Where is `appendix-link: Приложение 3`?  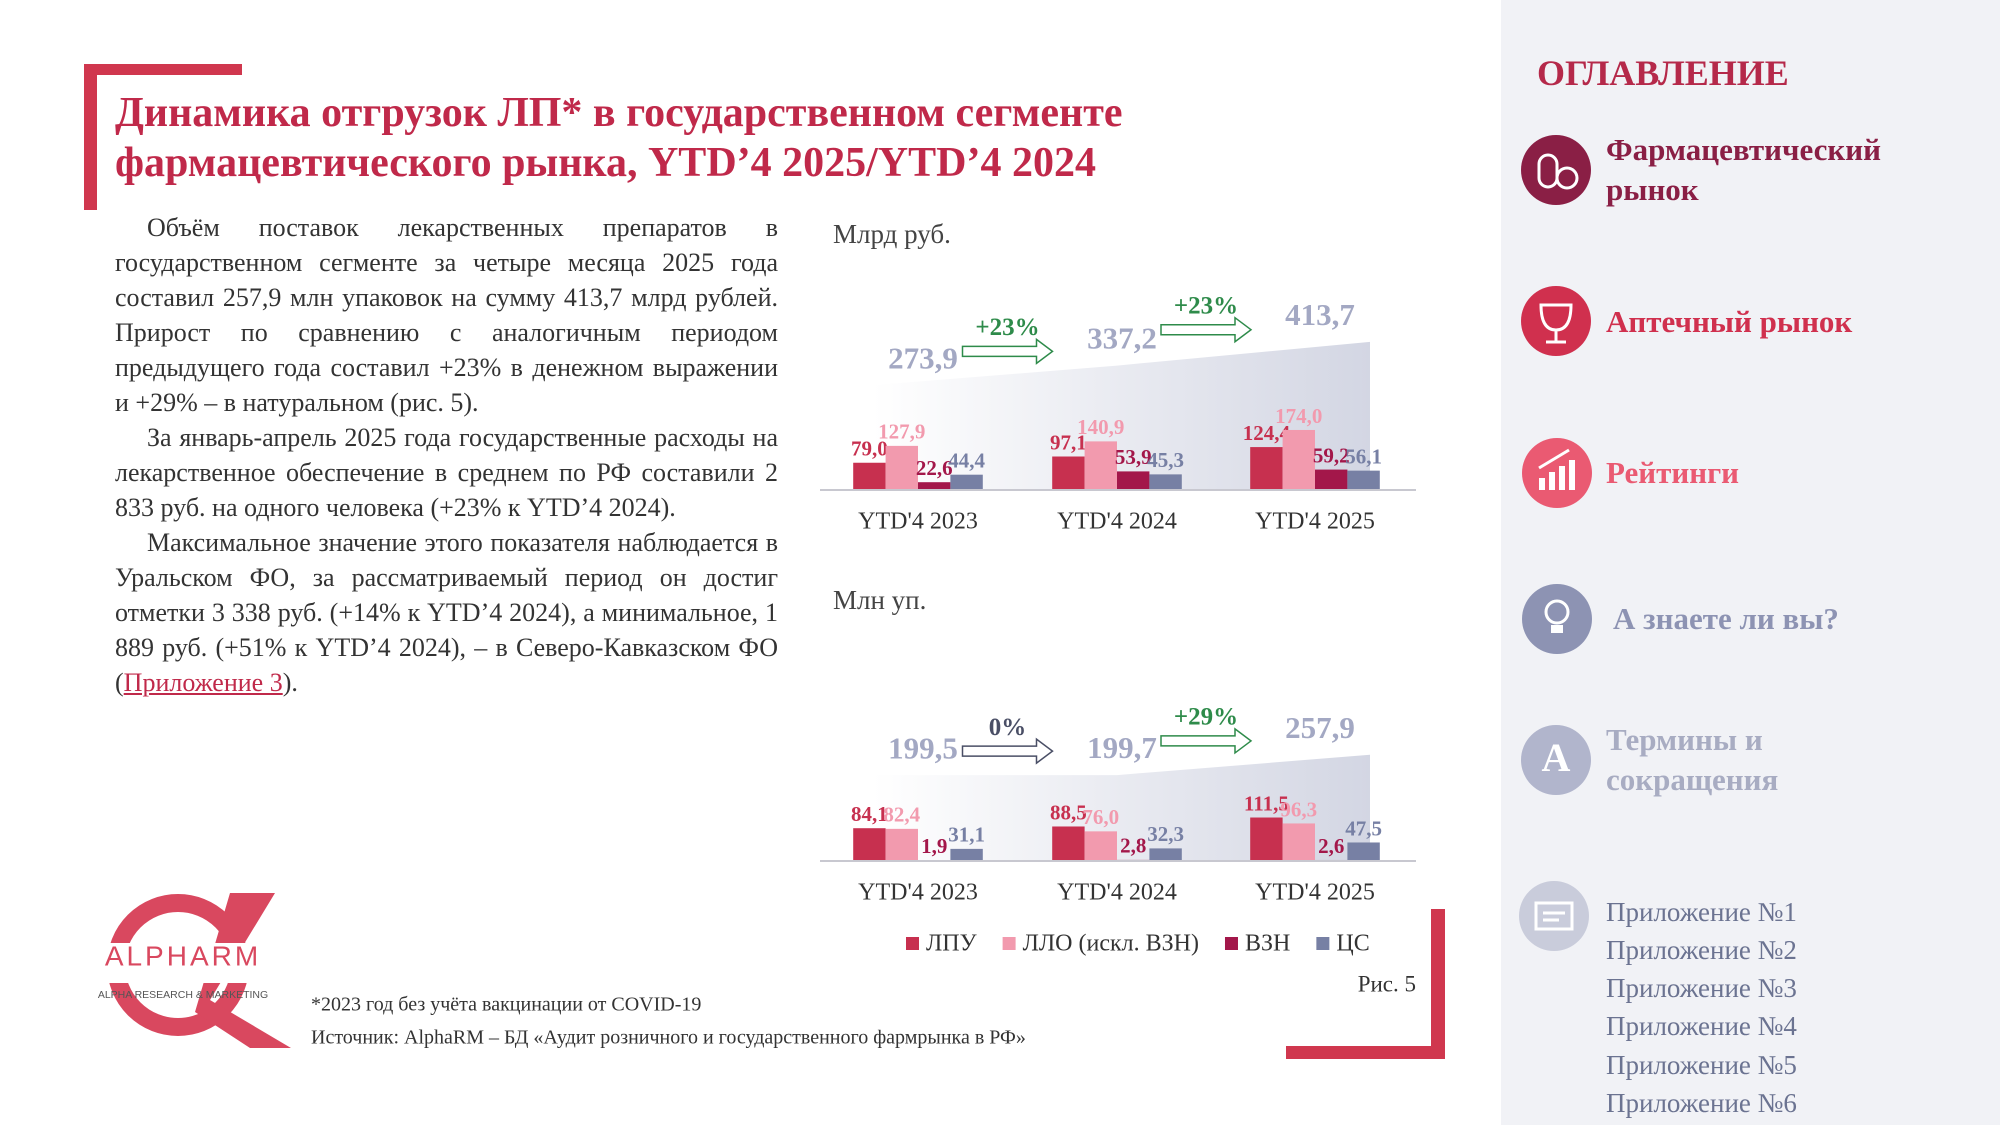 appendix-link: Приложение 3 is located at coordinates (203, 682).